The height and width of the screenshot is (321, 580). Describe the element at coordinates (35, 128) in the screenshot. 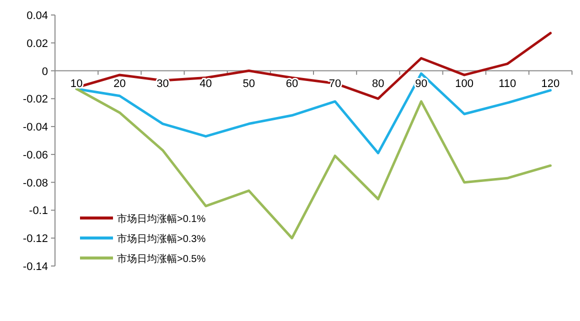

I see `y-tick-label: -0.04` at that location.